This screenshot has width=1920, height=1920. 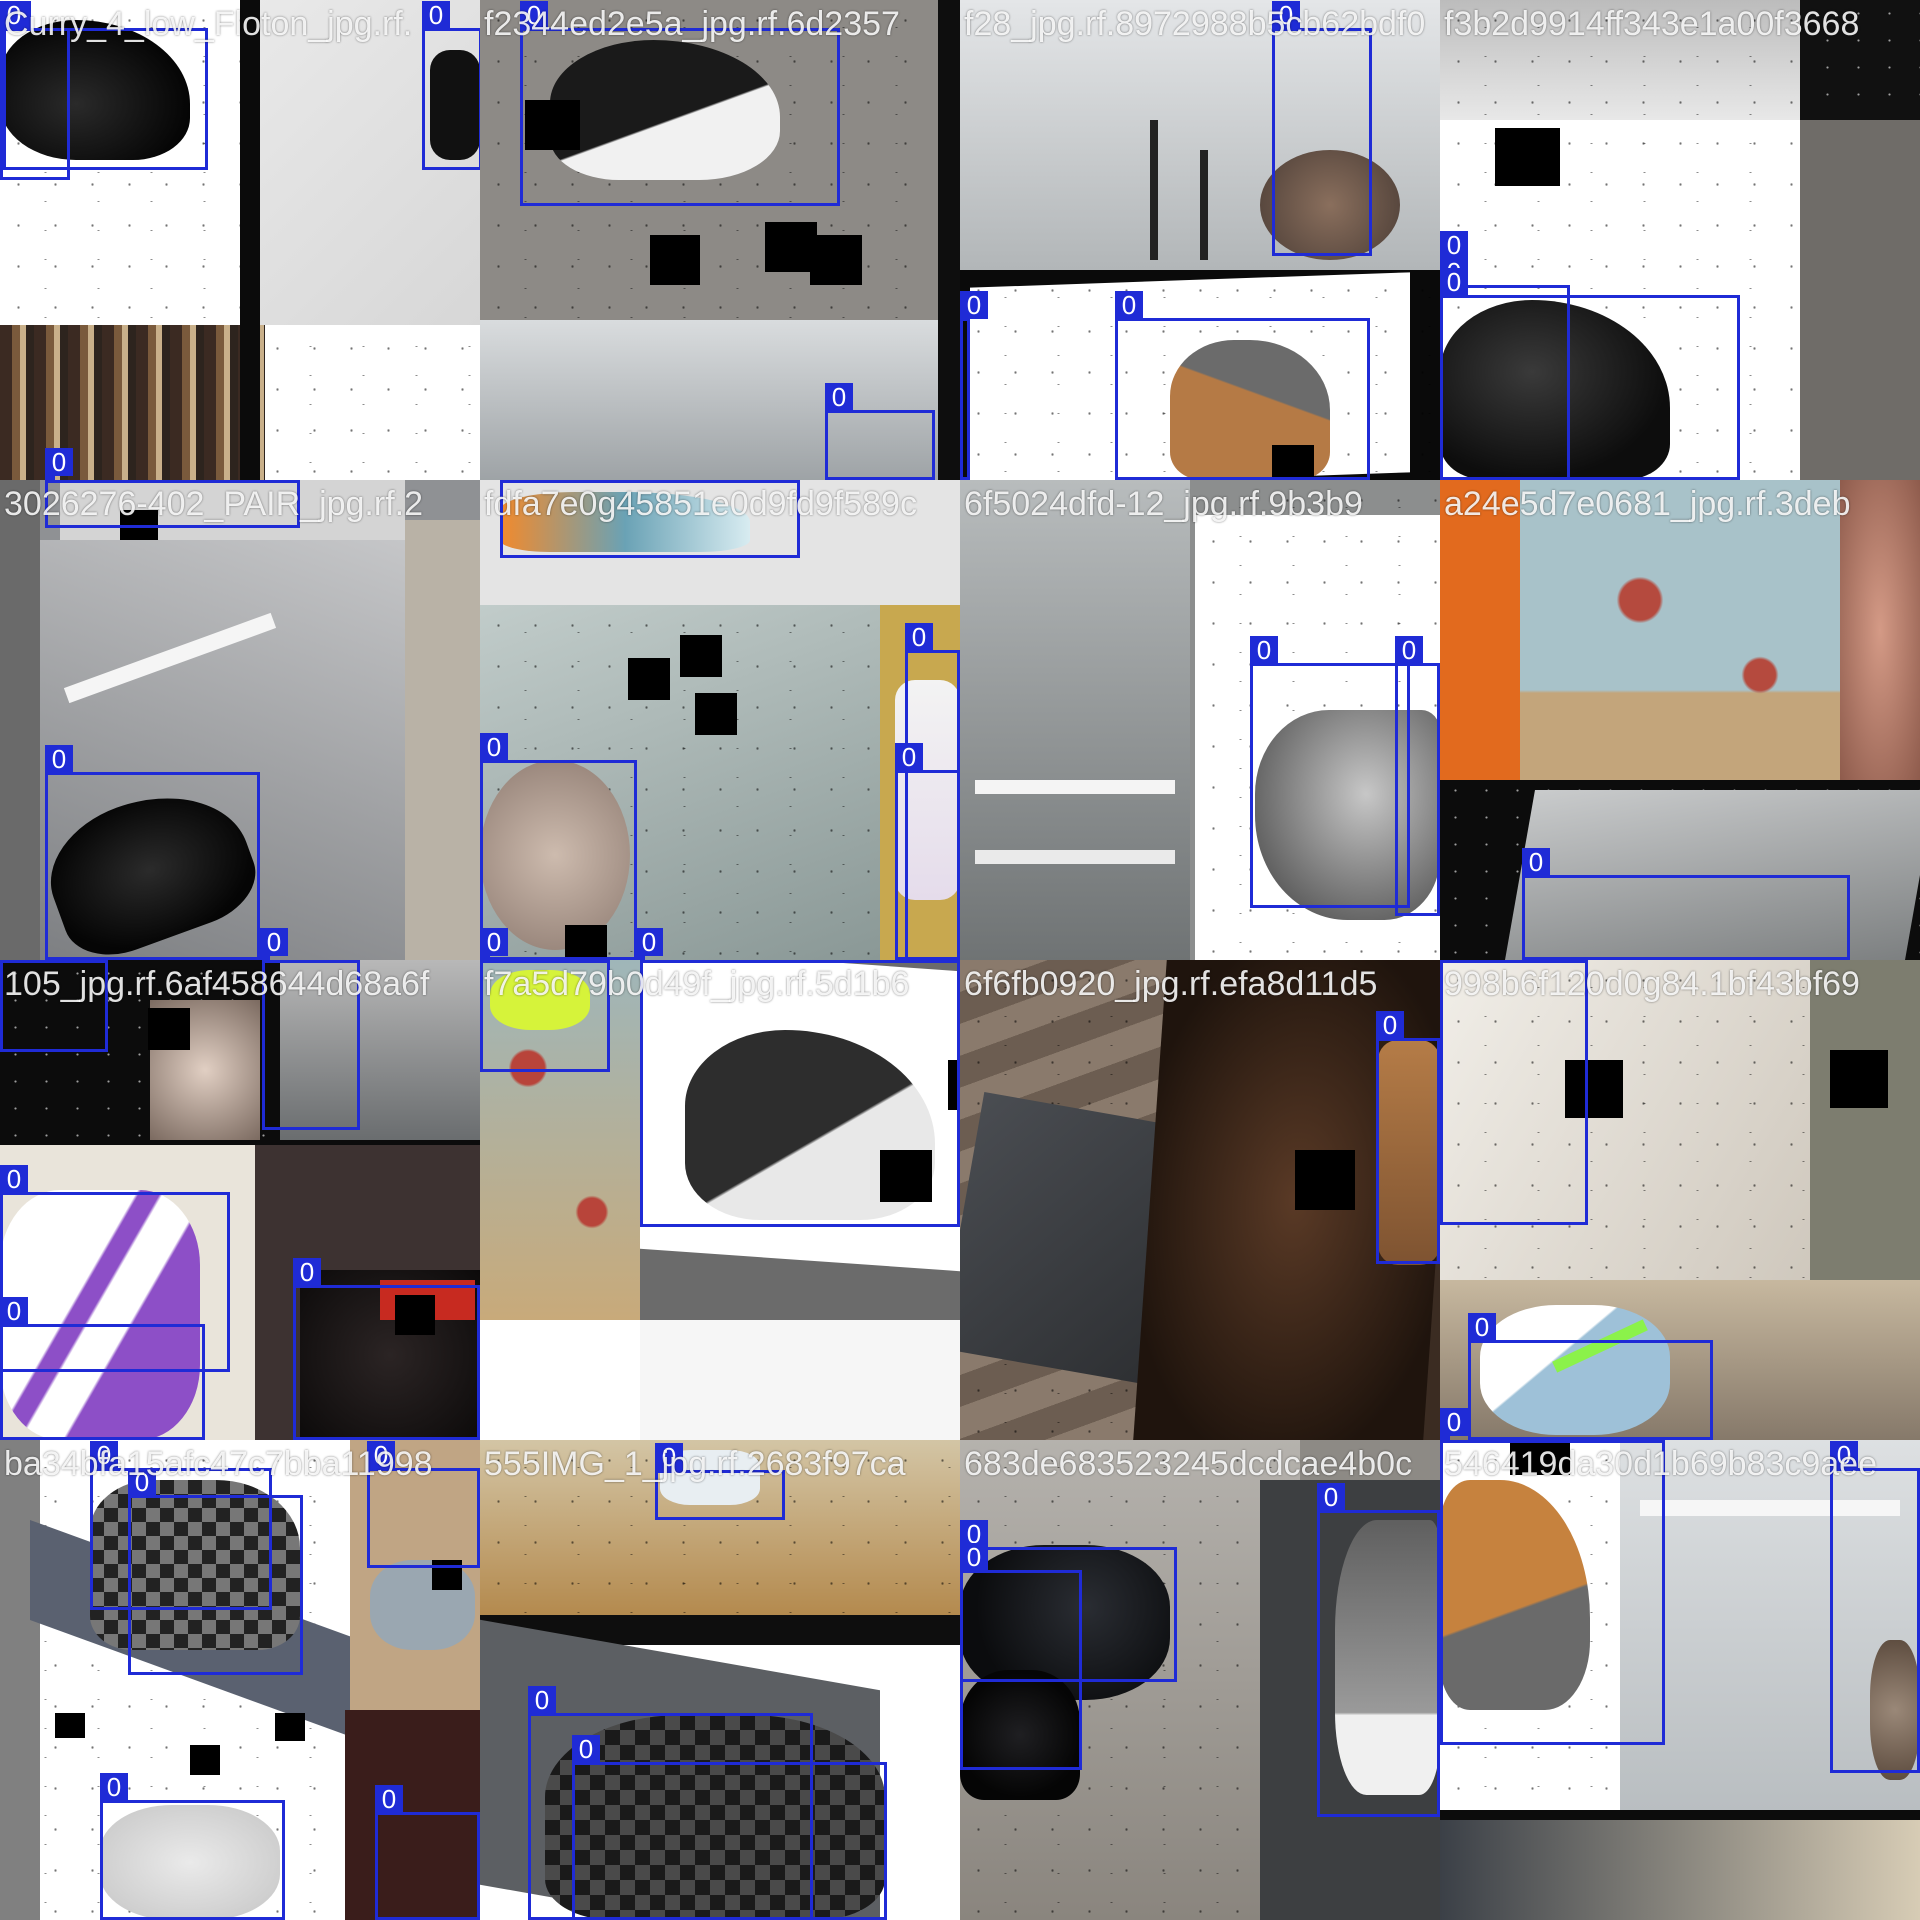 What do you see at coordinates (1200, 1200) in the screenshot?
I see `mosaic-tile: 6f6fb0920_jpg.rf.efa8d11d5 0` at bounding box center [1200, 1200].